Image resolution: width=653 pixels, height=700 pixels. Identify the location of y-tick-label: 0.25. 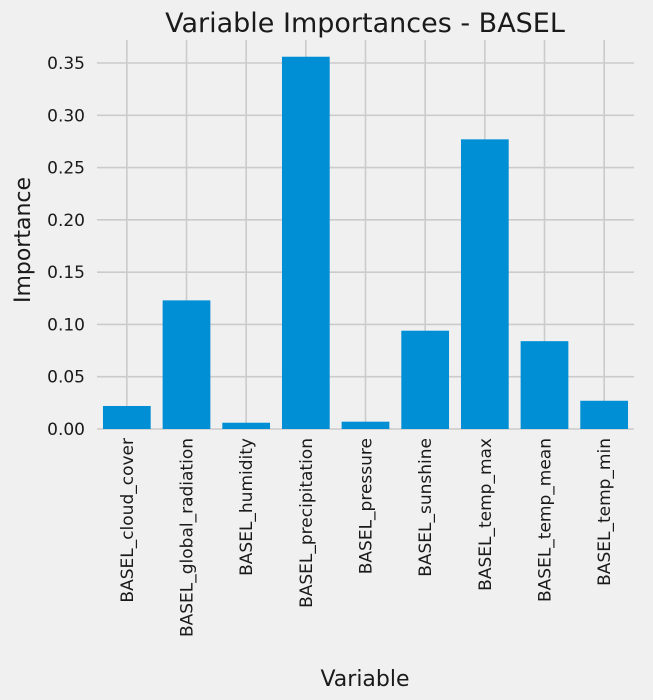
(66, 169).